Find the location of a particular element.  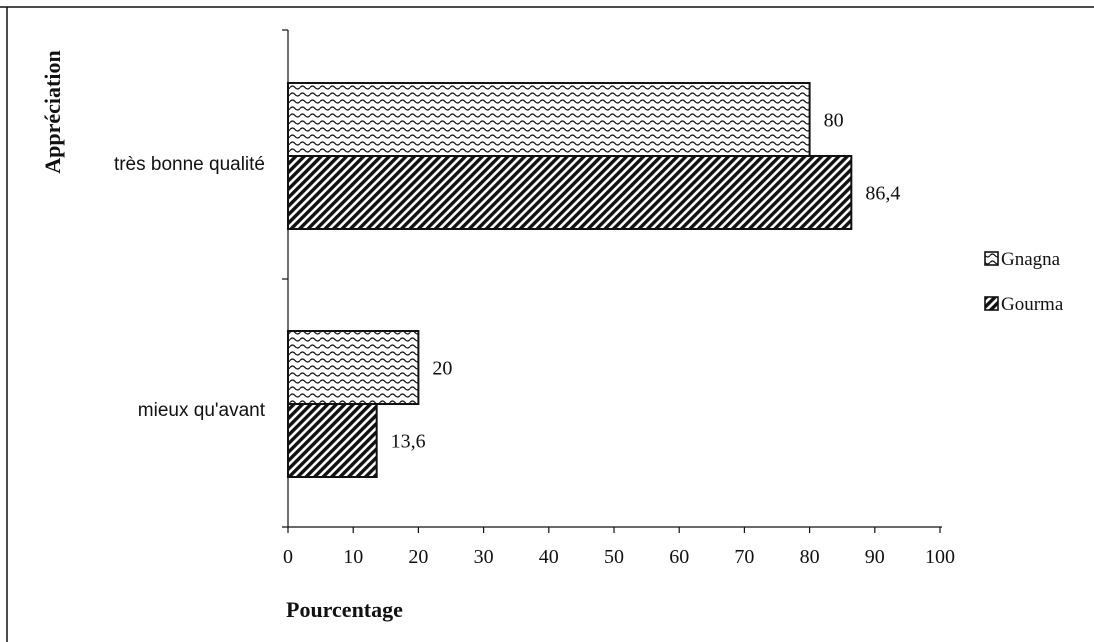

legend-label-gnagna: Gnagna is located at coordinates (1031, 259).